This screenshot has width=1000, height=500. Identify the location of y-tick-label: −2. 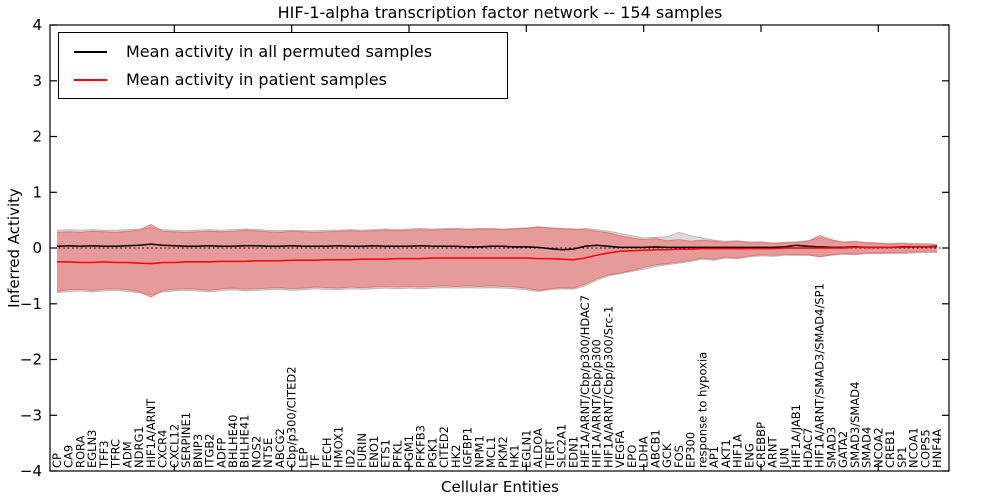
(31, 360).